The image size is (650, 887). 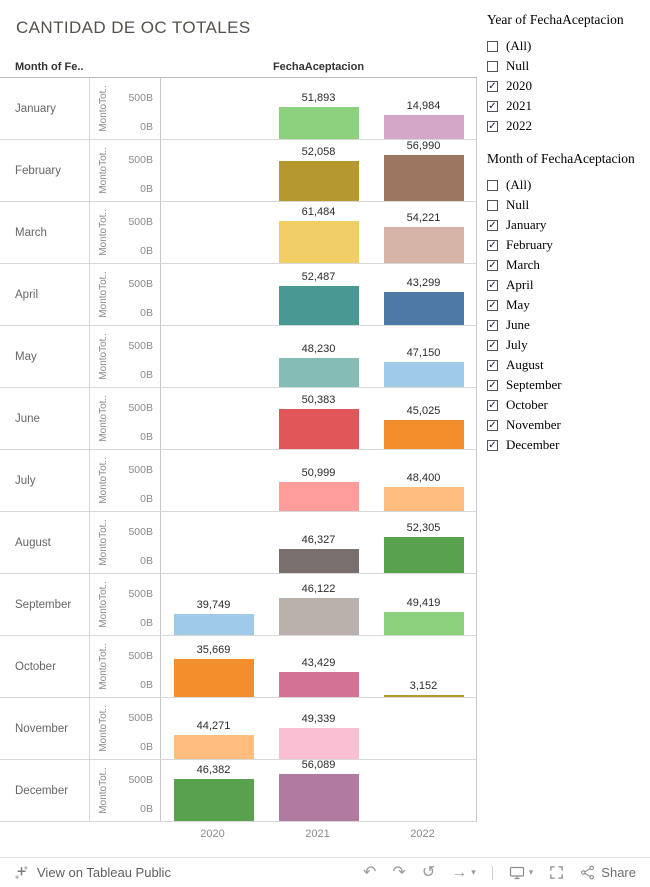 What do you see at coordinates (370, 872) in the screenshot?
I see `undo-icon: ↶` at bounding box center [370, 872].